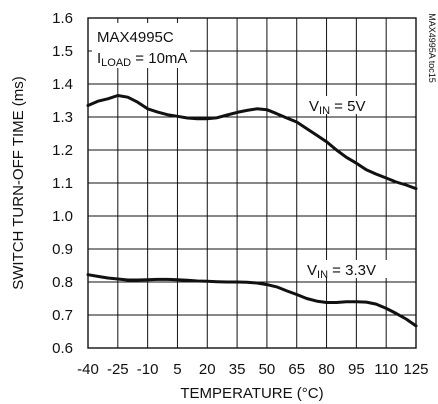 The width and height of the screenshot is (438, 404). Describe the element at coordinates (356, 369) in the screenshot. I see `x-tick-label: 95` at that location.